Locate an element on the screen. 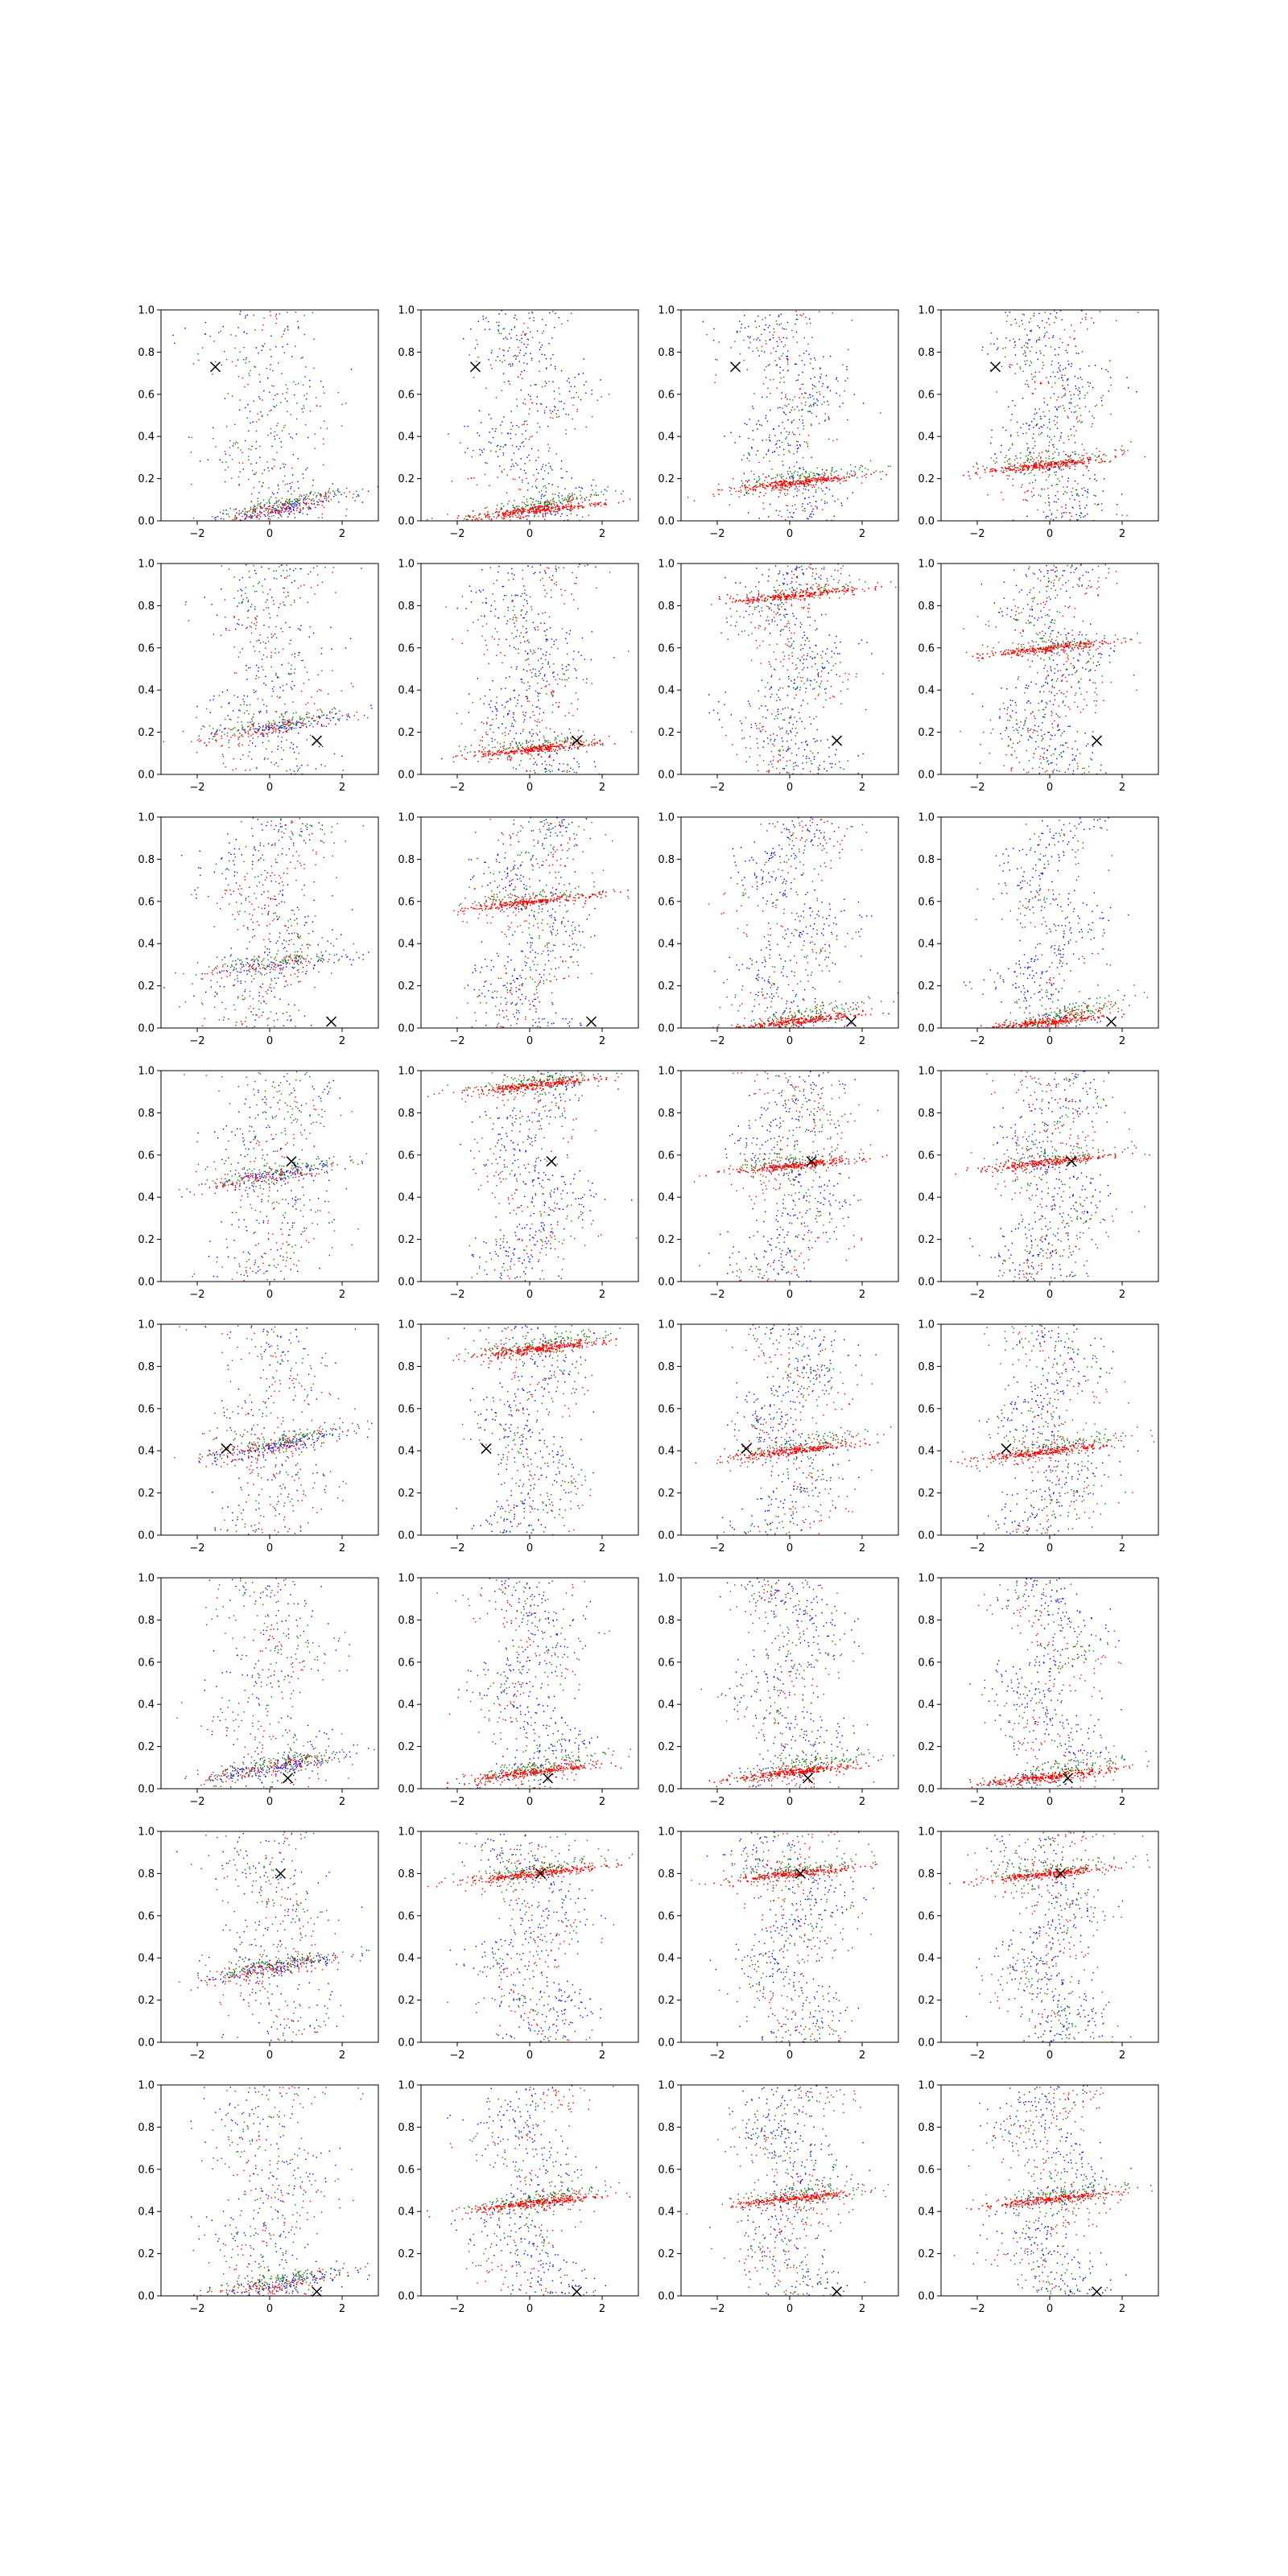 The height and width of the screenshot is (2576, 1288). series-green is located at coordinates (275, 669).